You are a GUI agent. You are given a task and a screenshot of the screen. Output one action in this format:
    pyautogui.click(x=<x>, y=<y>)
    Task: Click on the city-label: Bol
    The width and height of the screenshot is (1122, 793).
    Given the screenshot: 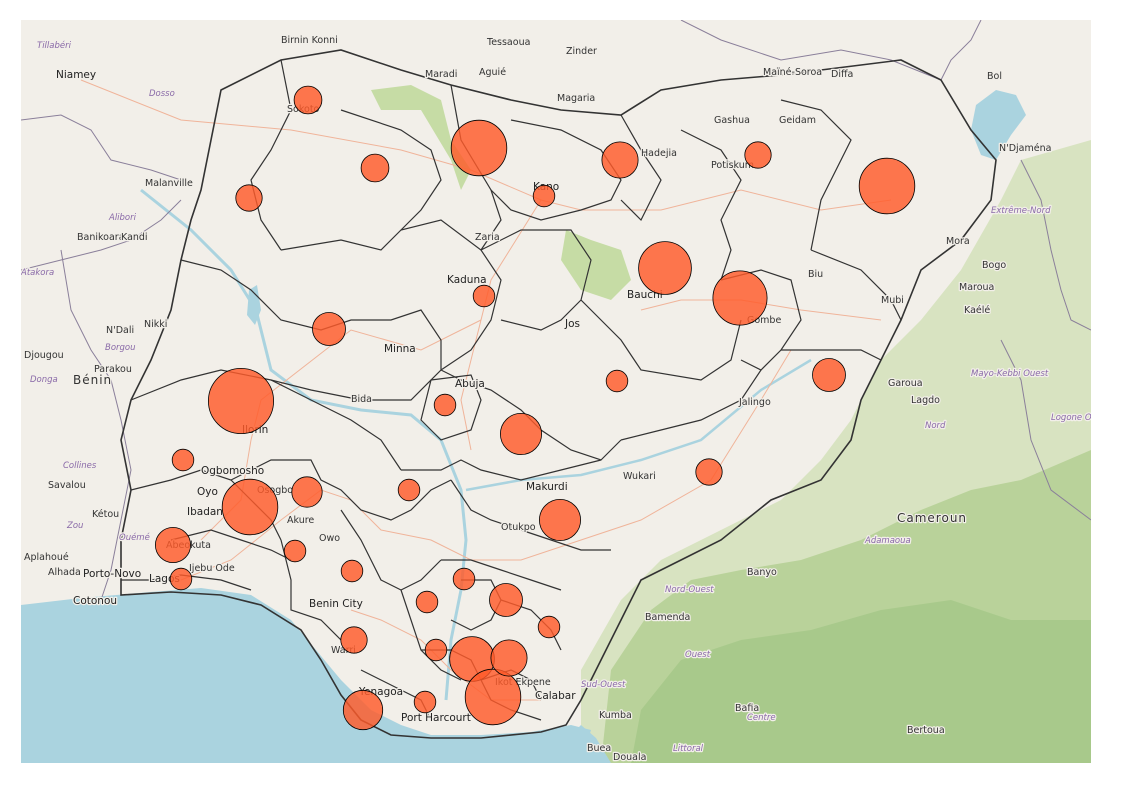 What is the action you would take?
    pyautogui.click(x=994, y=76)
    